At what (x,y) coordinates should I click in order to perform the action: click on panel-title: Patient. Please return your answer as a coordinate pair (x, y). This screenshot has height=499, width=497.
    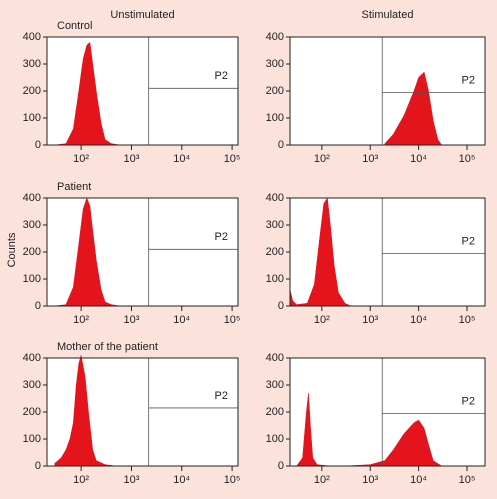
    Looking at the image, I should click on (74, 187).